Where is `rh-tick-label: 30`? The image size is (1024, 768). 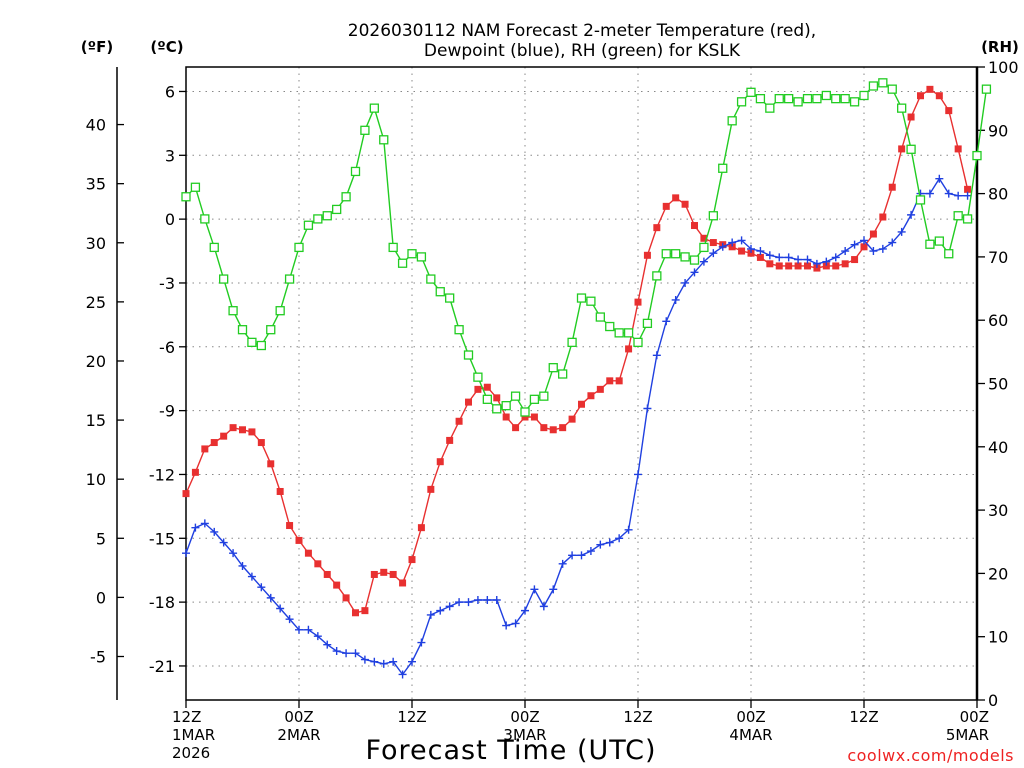 rh-tick-label: 30 is located at coordinates (998, 510).